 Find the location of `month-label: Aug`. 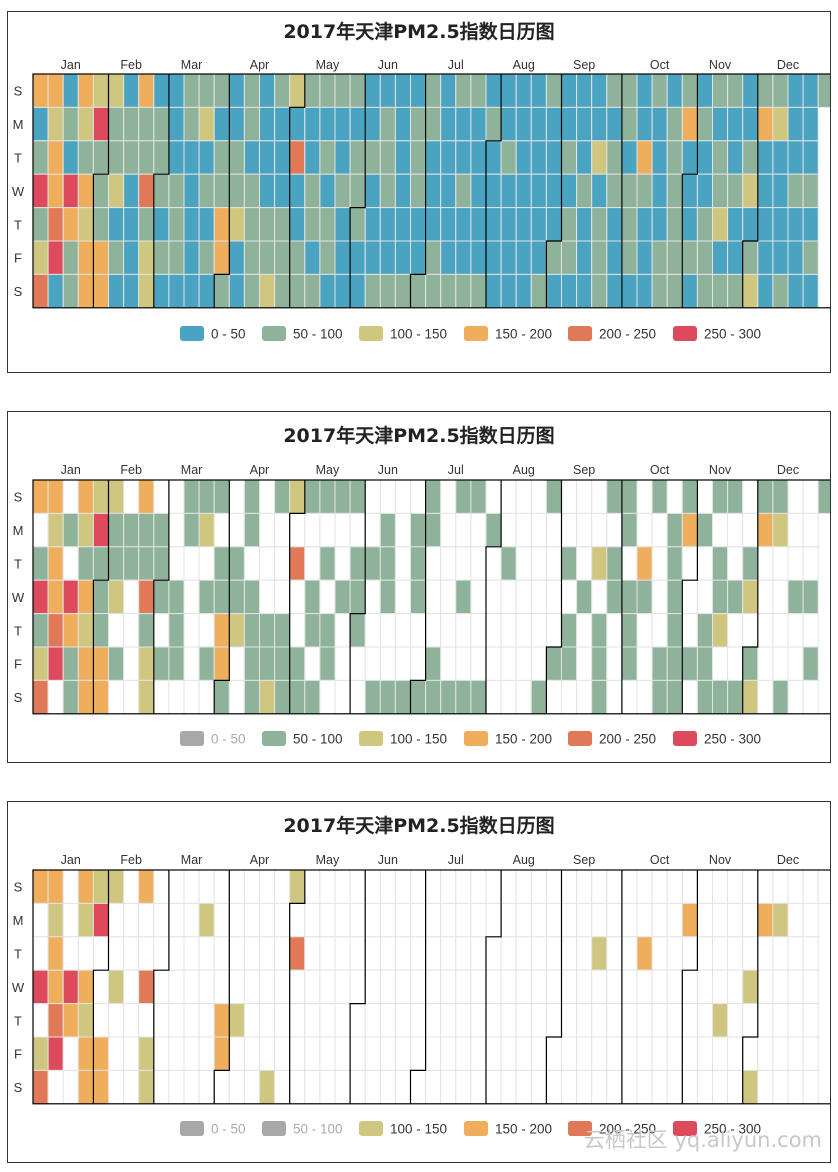

month-label: Aug is located at coordinates (524, 470).